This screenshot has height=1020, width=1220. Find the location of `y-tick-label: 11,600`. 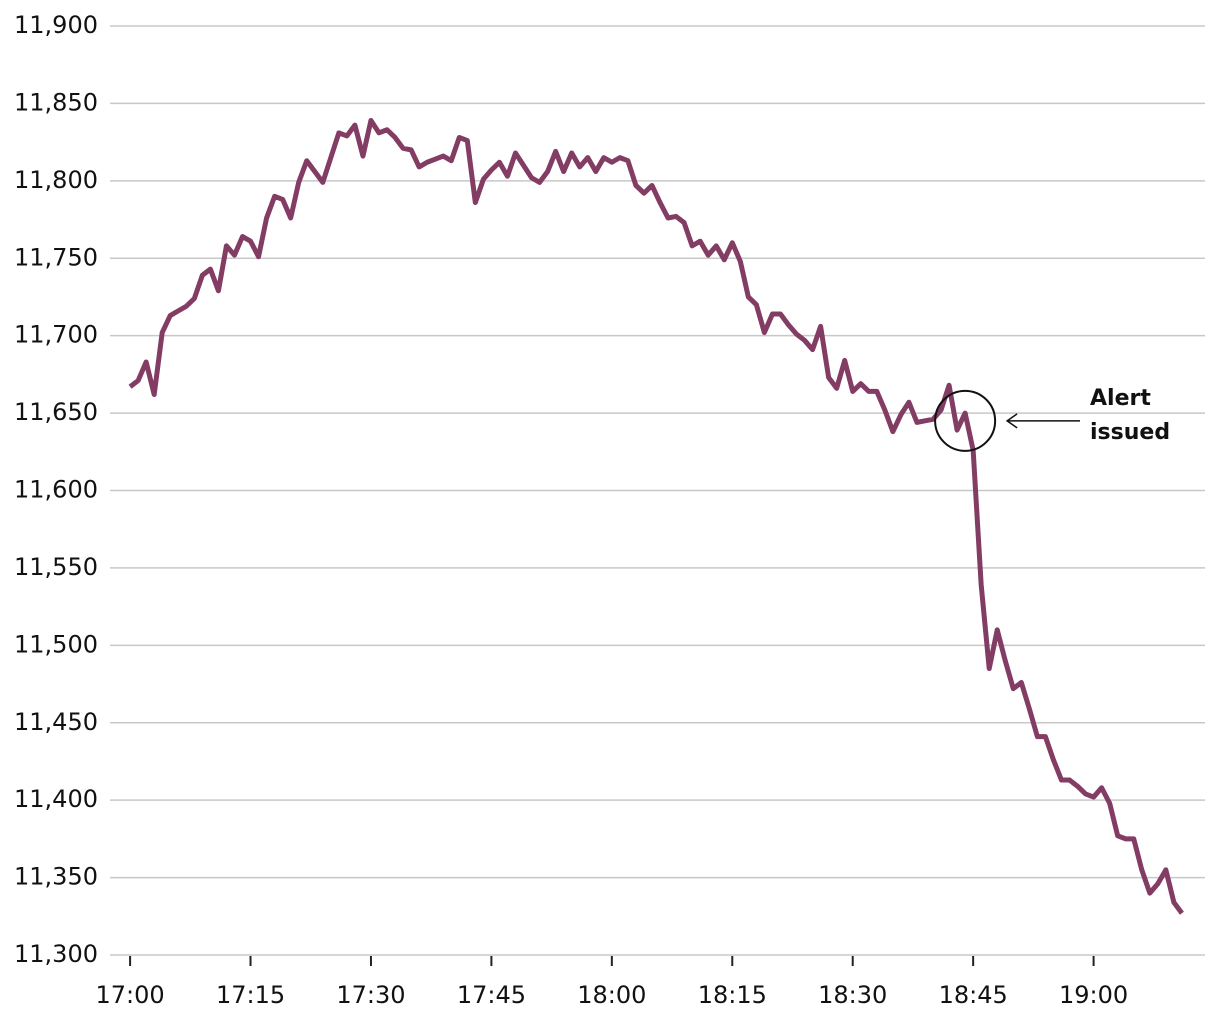

y-tick-label: 11,600 is located at coordinates (56, 490).